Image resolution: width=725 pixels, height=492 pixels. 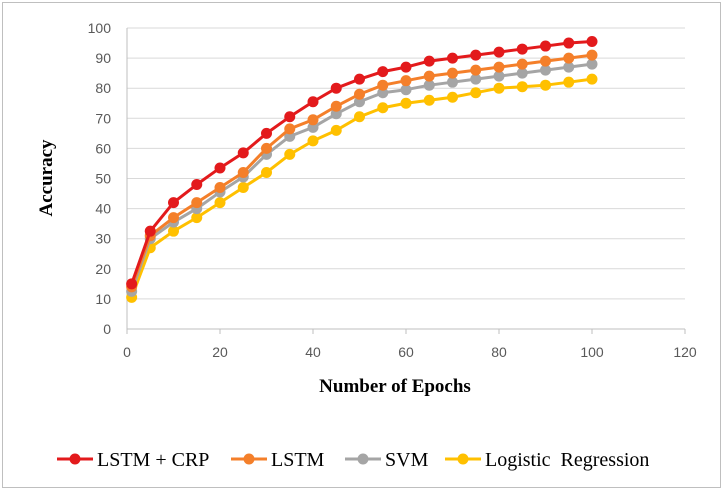 I want to click on x-axis-title: Number of Epochs, so click(x=395, y=386).